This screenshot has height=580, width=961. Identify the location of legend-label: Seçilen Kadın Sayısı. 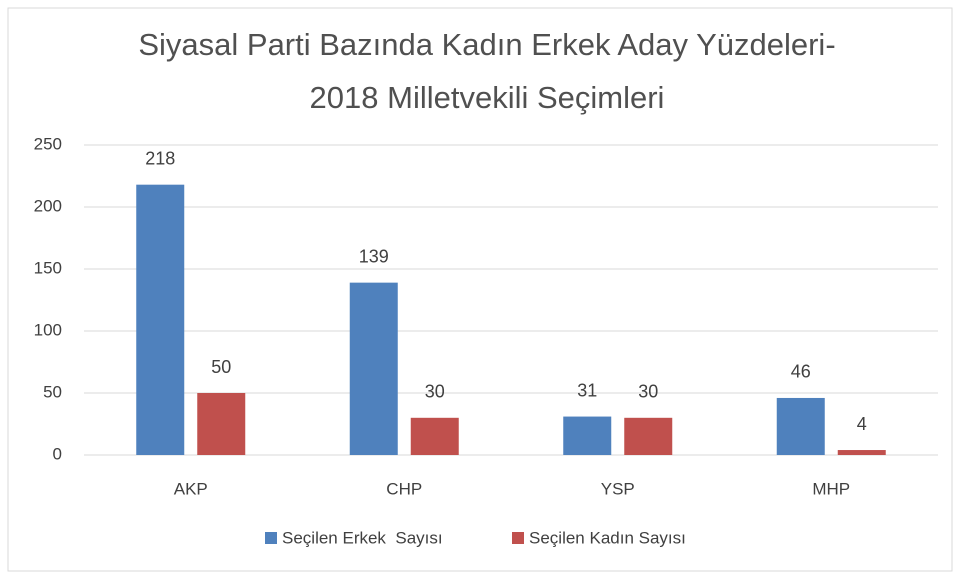
(607, 537).